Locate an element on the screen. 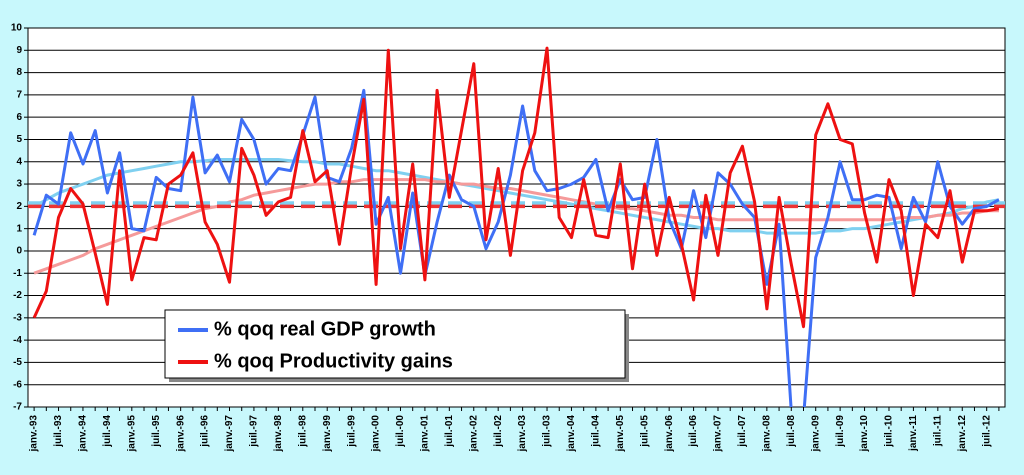 The image size is (1024, 475). x-tick-label: juil.-03 is located at coordinates (547, 431).